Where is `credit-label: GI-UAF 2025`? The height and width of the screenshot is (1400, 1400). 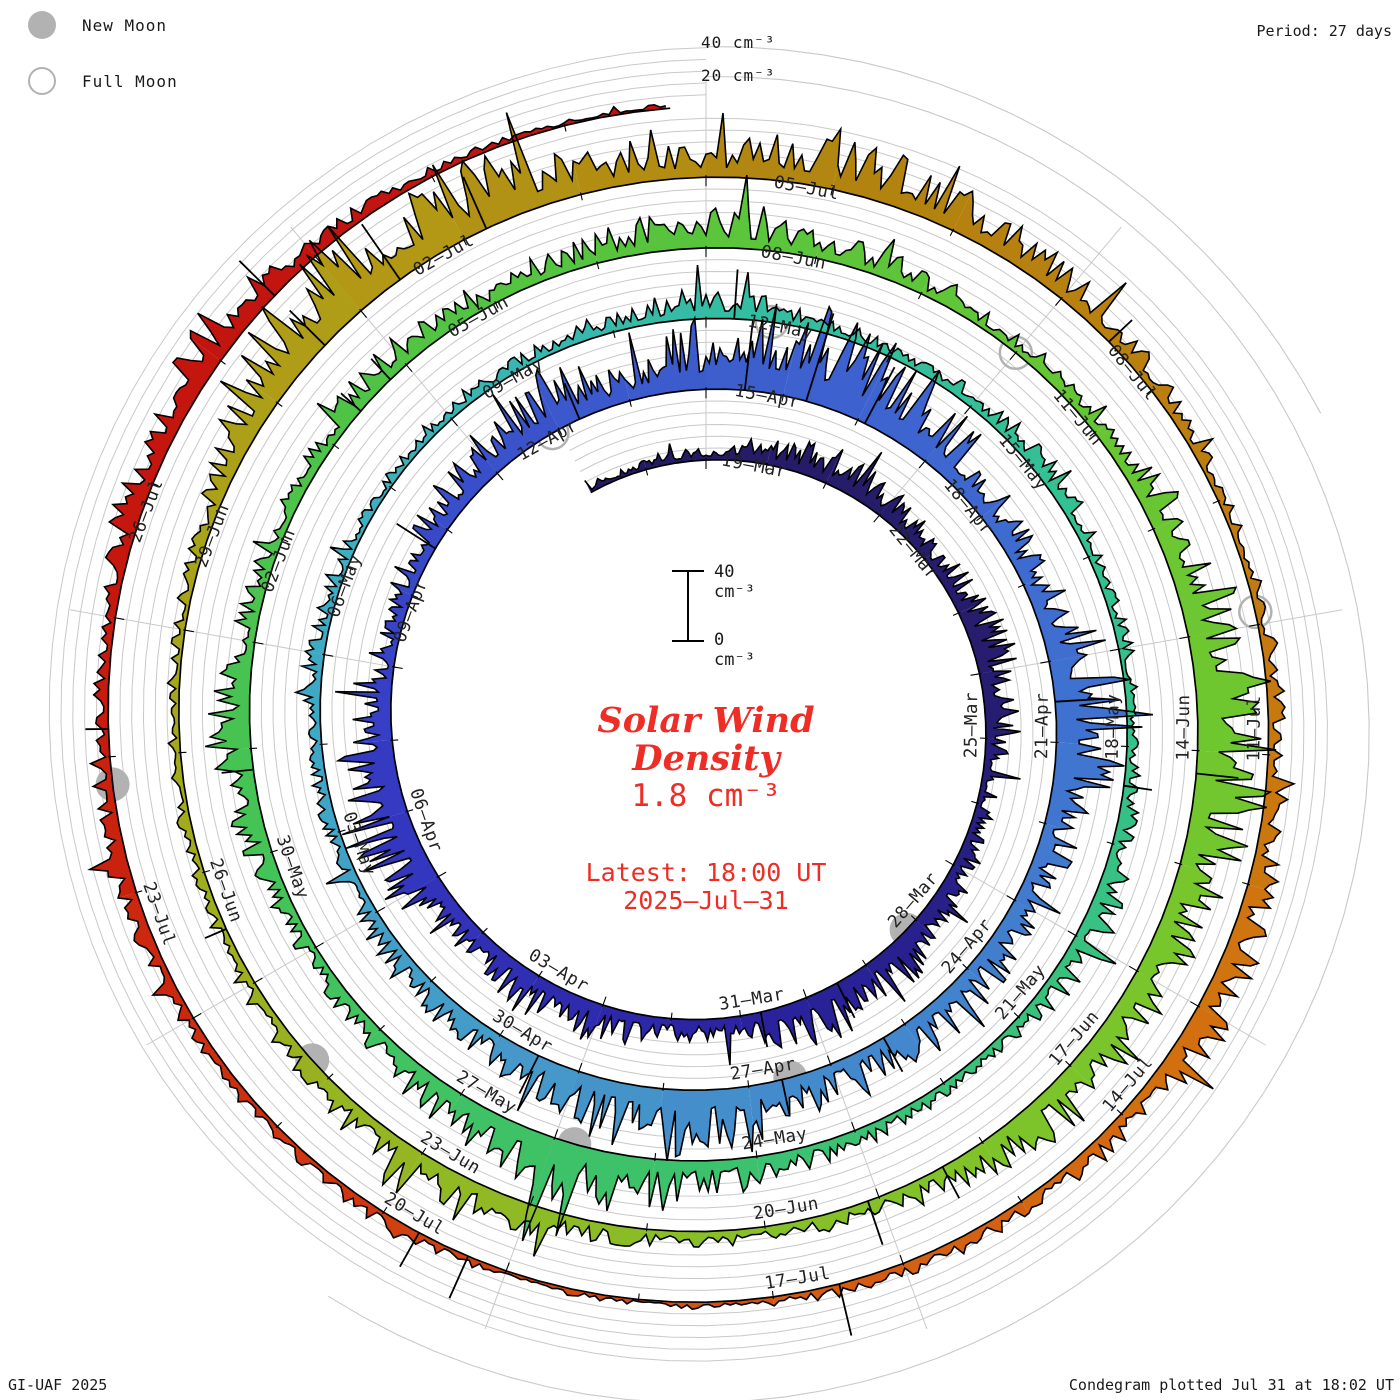
credit-label: GI-UAF 2025 is located at coordinates (58, 1385).